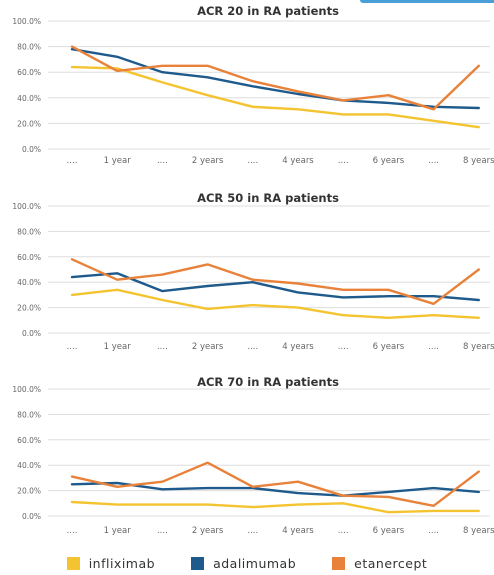 Image resolution: width=494 pixels, height=575 pixels. I want to click on legend-label: adalimumab, so click(255, 563).